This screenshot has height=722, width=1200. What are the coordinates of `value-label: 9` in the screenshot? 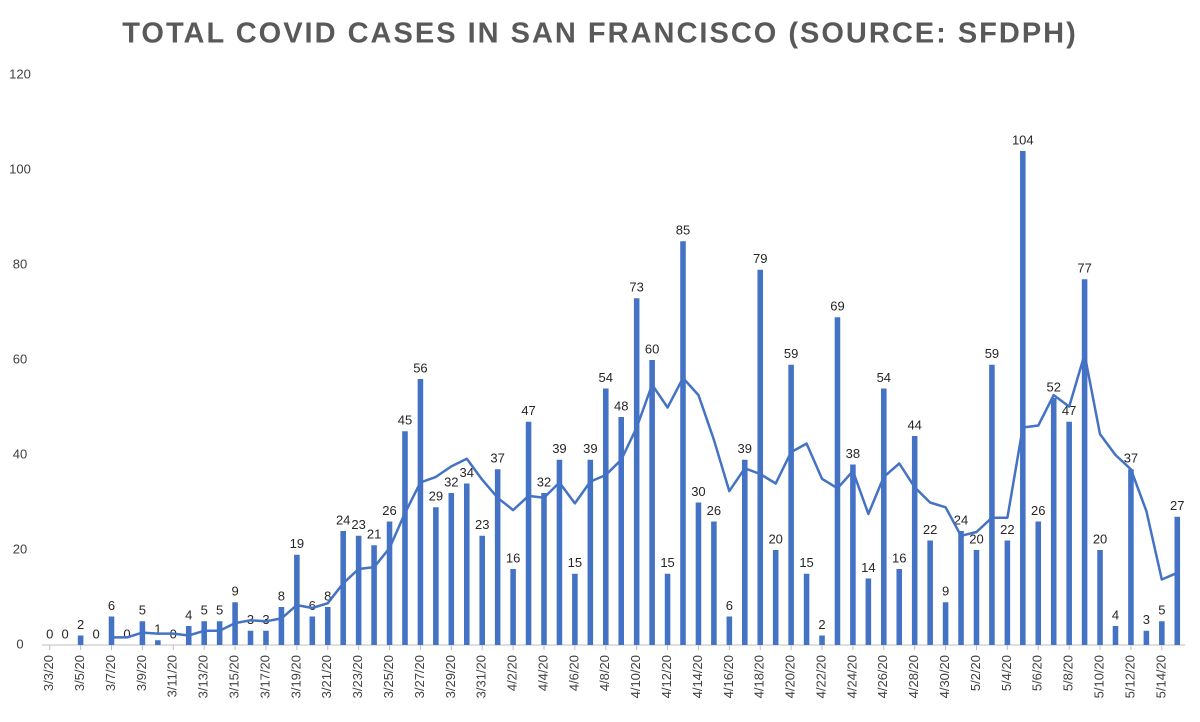 It's located at (945, 591).